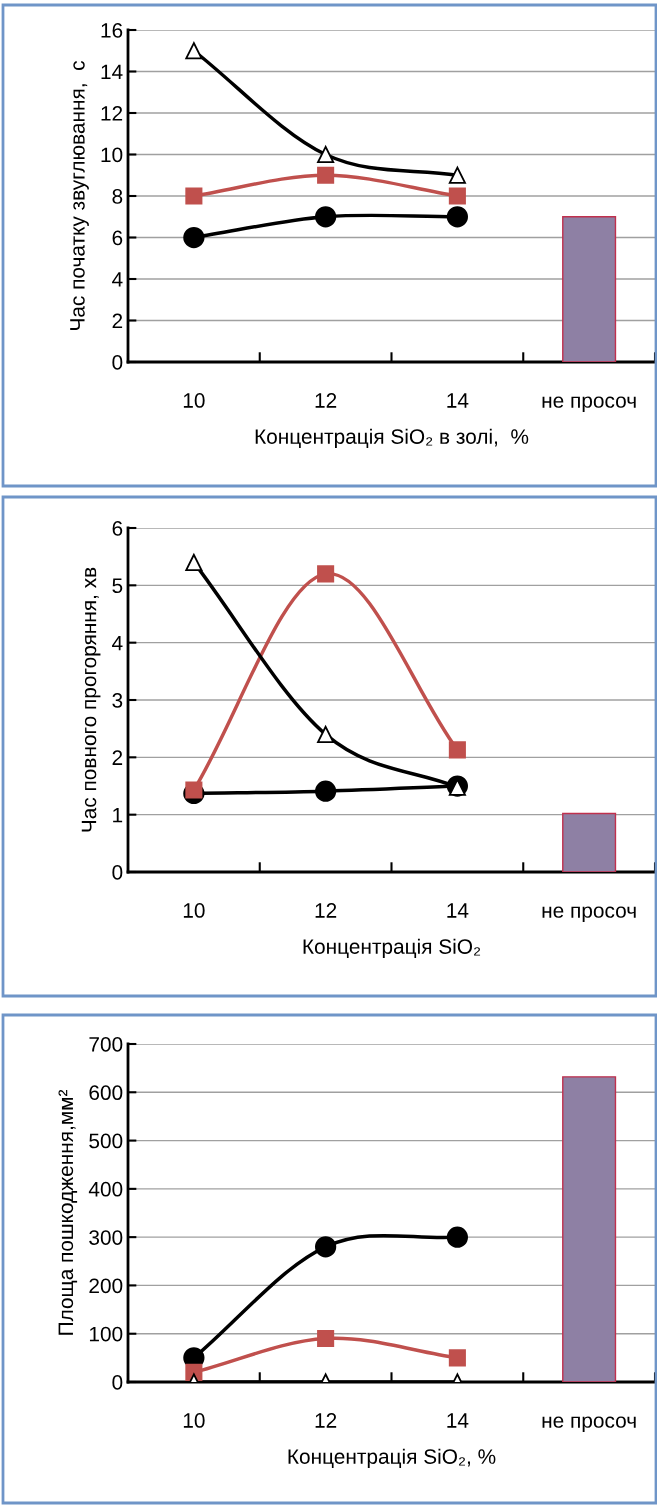 This screenshot has height=1505, width=657. I want to click on y-axis-title: Час початку звуглювання, с, so click(79, 195).